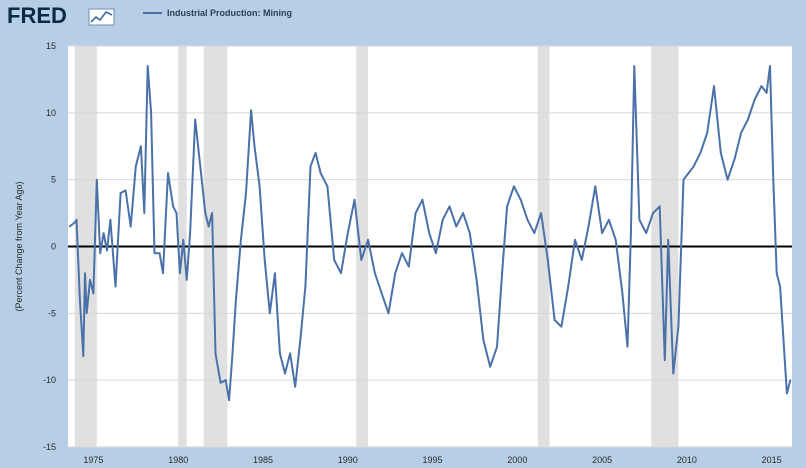 Image resolution: width=806 pixels, height=468 pixels. Describe the element at coordinates (433, 460) in the screenshot. I see `x-tick-label: 1995` at that location.